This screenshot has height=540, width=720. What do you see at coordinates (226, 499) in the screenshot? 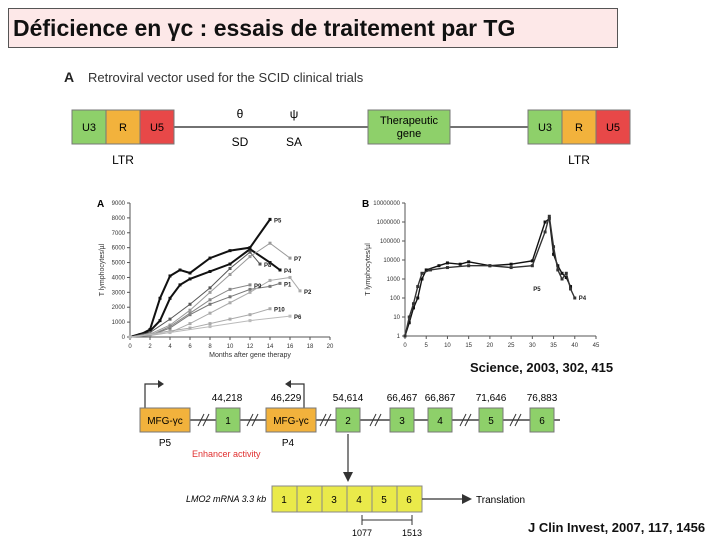
I see `mrna-label: LMO2 mRNA 3.3 kb` at bounding box center [226, 499].